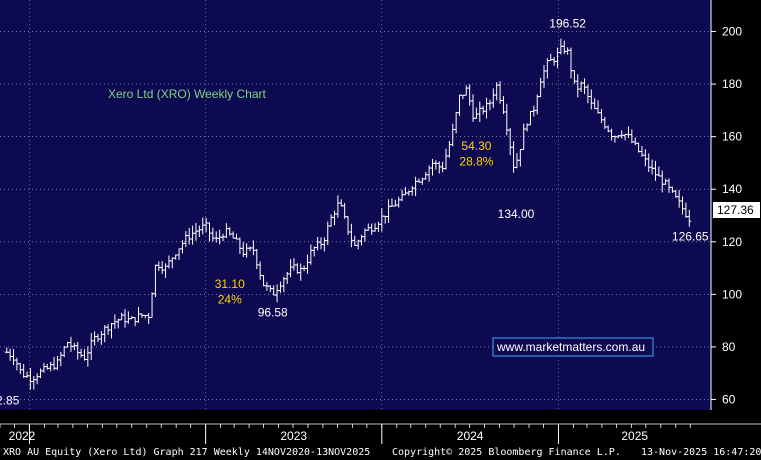  I want to click on ohlc-bar, so click(689, 218).